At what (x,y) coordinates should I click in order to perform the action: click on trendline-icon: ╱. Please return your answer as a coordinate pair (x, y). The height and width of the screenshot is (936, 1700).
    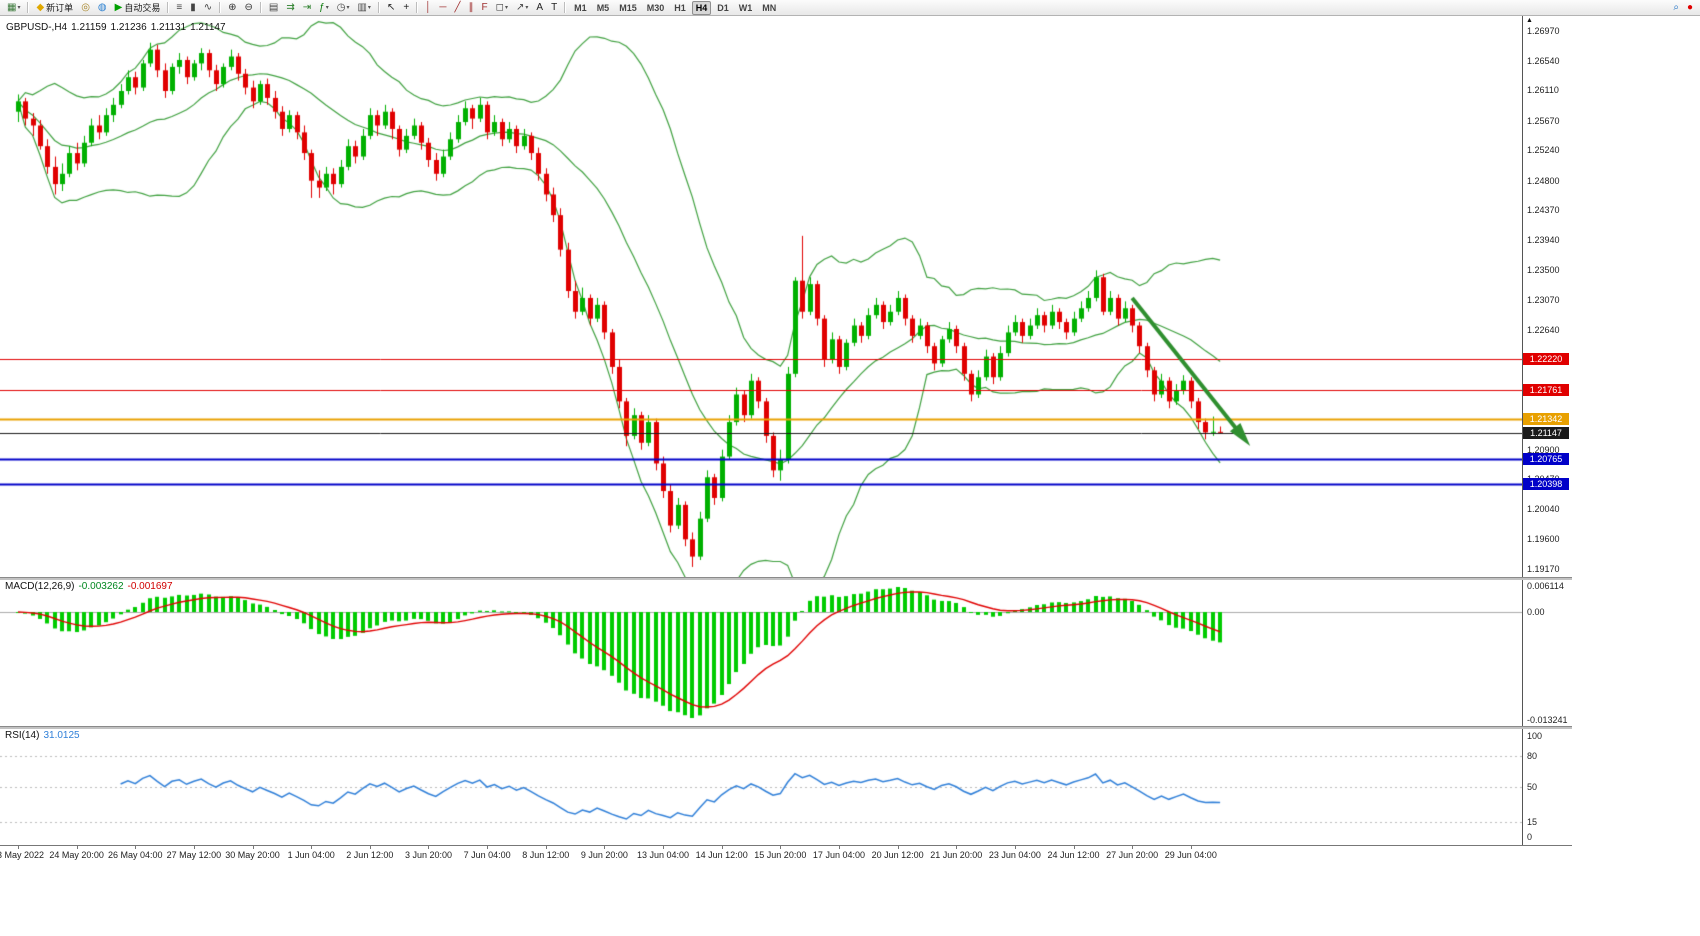
    Looking at the image, I should click on (458, 7).